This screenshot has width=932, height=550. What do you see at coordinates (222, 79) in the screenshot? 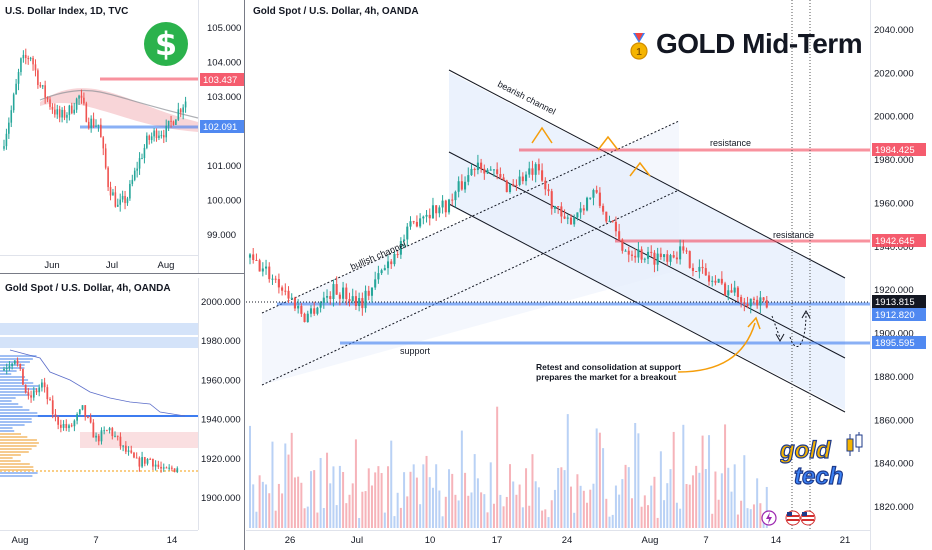
I see `dxy-level-tag-resistance: 103.437` at bounding box center [222, 79].